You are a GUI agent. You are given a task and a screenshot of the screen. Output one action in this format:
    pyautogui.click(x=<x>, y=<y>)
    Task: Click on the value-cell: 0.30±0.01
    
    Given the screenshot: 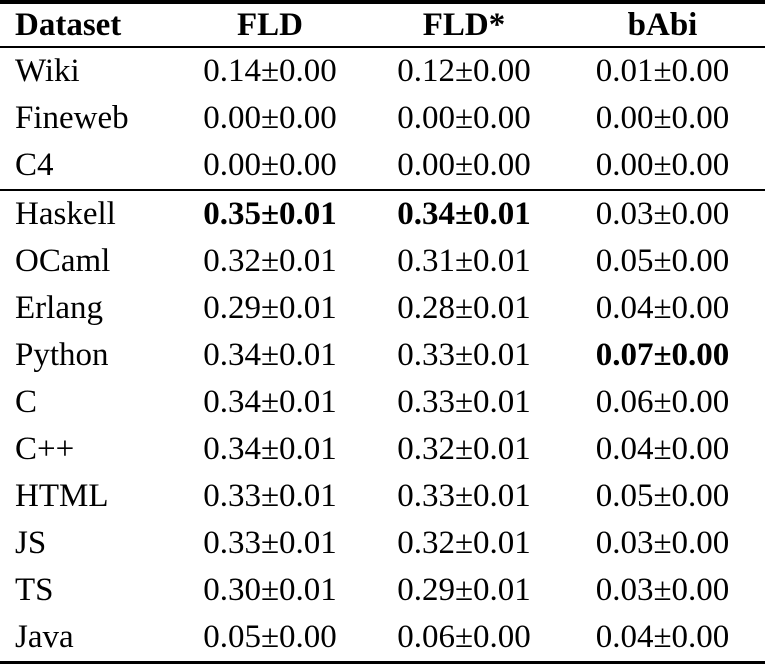 What is the action you would take?
    pyautogui.click(x=270, y=590)
    